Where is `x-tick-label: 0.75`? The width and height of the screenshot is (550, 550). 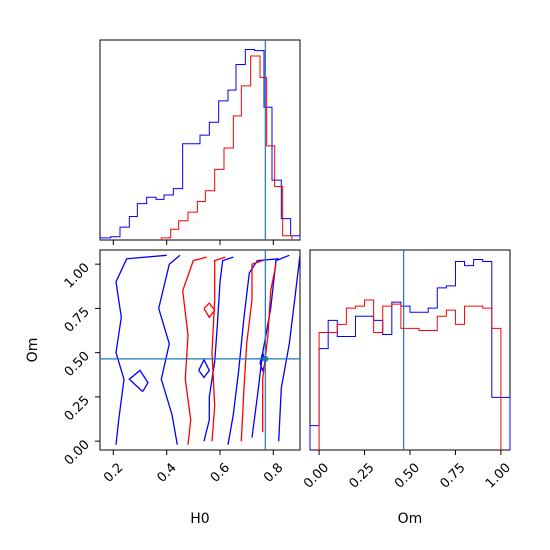
x-tick-label: 0.75 is located at coordinates (452, 475).